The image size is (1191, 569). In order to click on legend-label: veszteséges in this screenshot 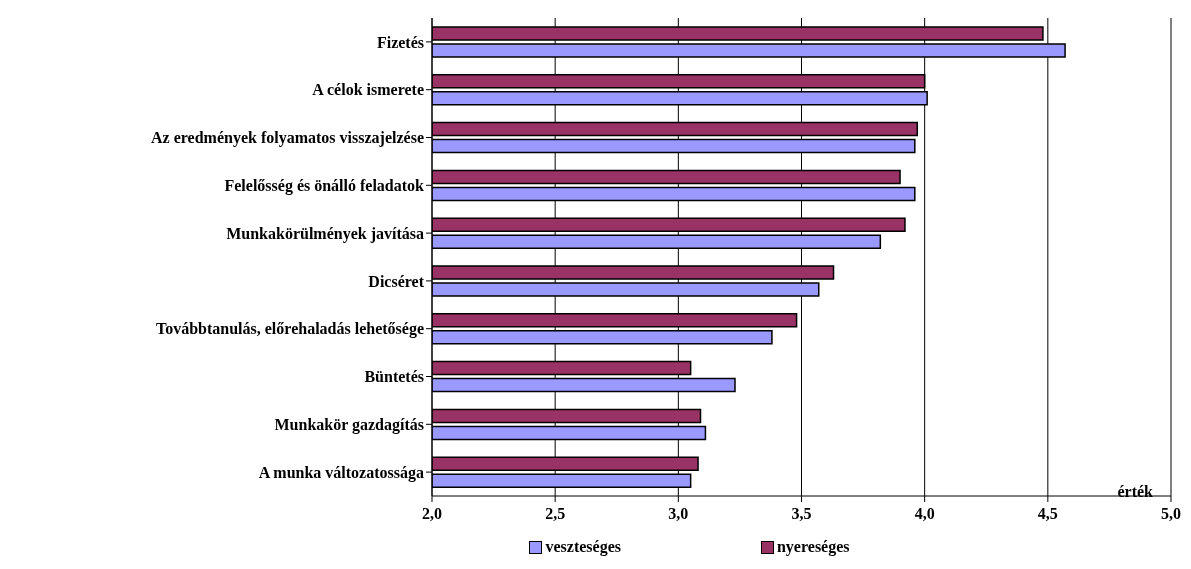, I will do `click(582, 547)`.